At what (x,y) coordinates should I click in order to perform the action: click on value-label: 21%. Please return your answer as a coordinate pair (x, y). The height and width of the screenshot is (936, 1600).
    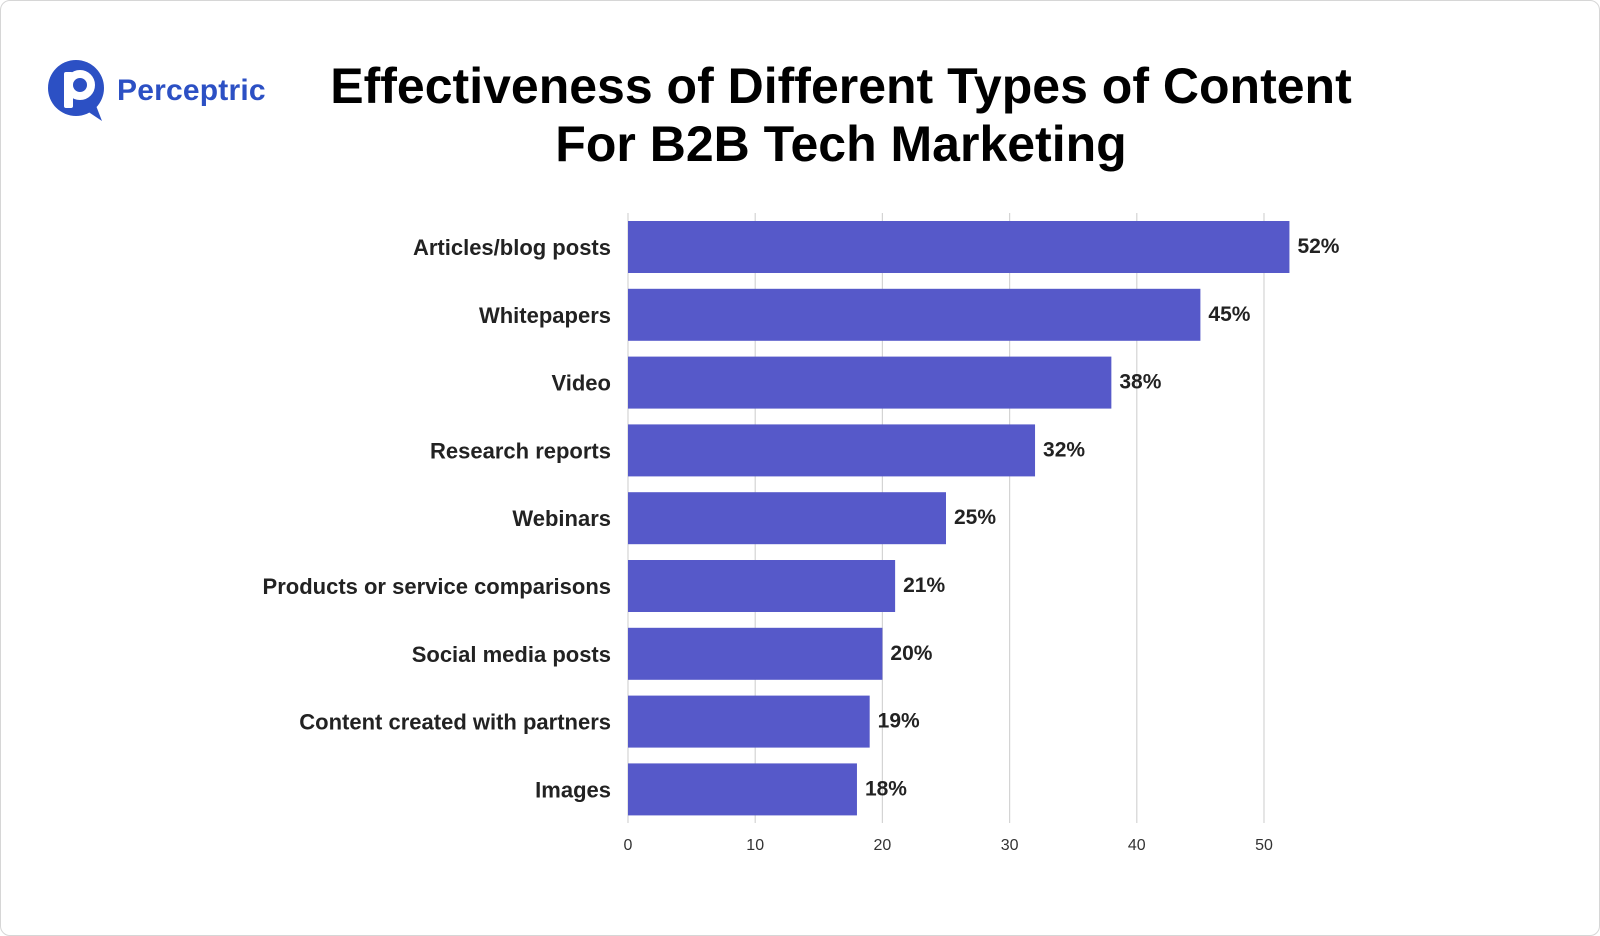
    Looking at the image, I should click on (924, 585).